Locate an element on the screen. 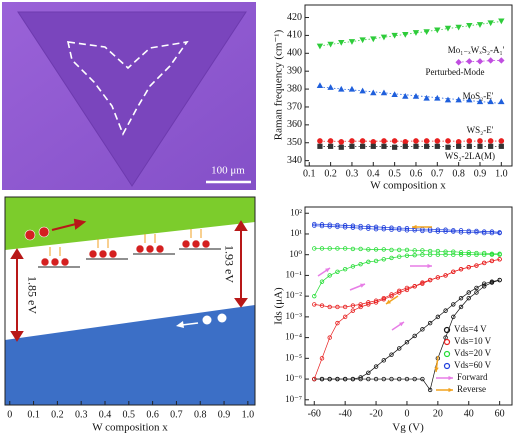 The image size is (520, 433). x-tick-label: 0.7 is located at coordinates (437, 173).